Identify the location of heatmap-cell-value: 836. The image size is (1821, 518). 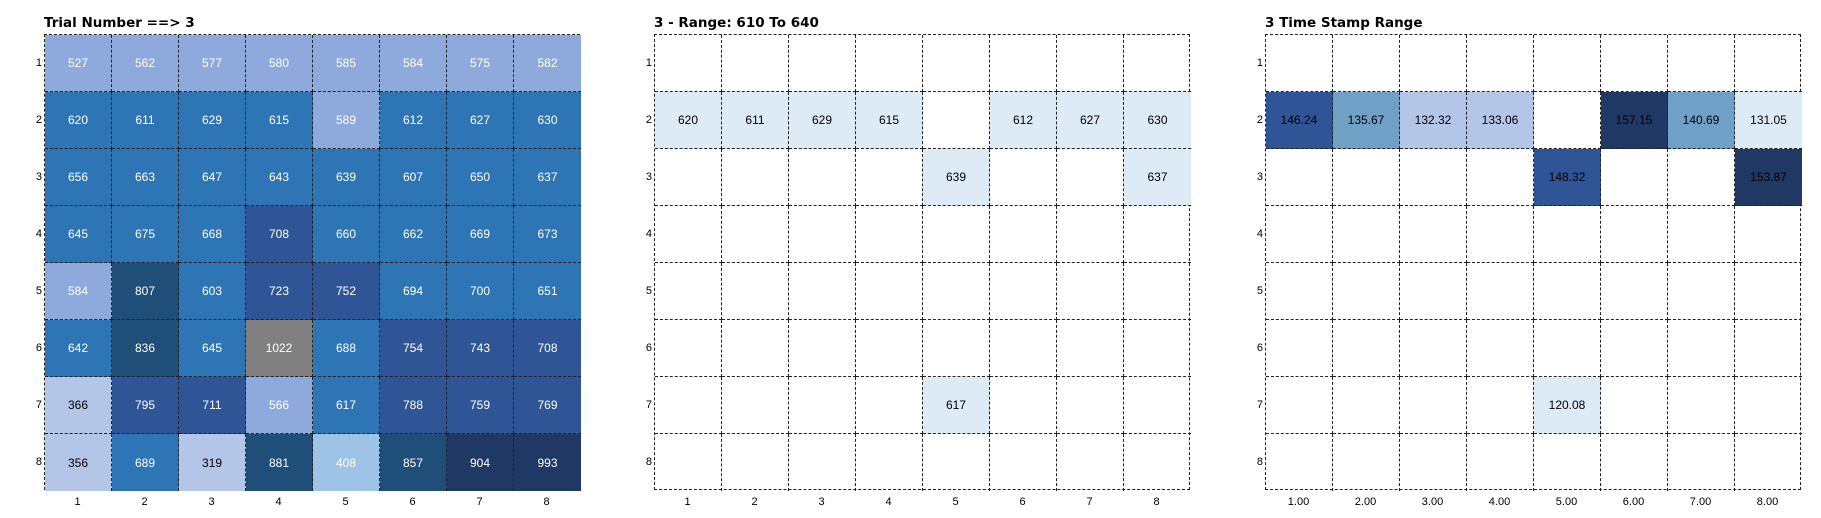
(145, 348).